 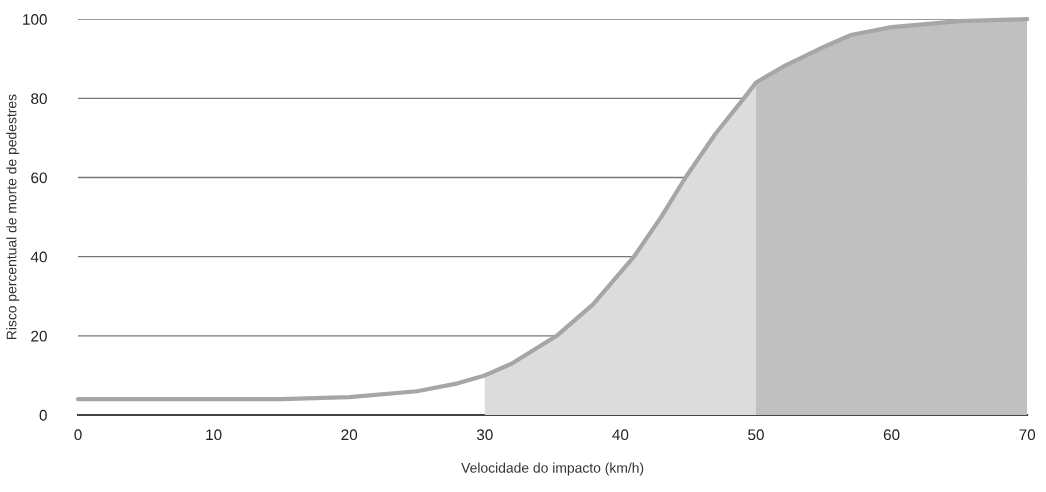 I want to click on y-tick-label: 80, so click(x=39, y=99).